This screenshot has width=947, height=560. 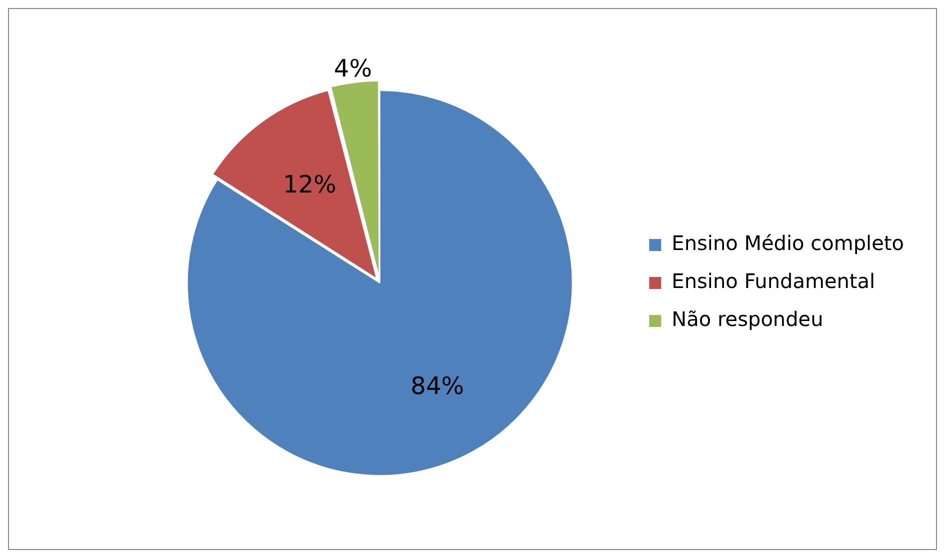 What do you see at coordinates (774, 281) in the screenshot?
I see `legend-label: Ensino Fundamental` at bounding box center [774, 281].